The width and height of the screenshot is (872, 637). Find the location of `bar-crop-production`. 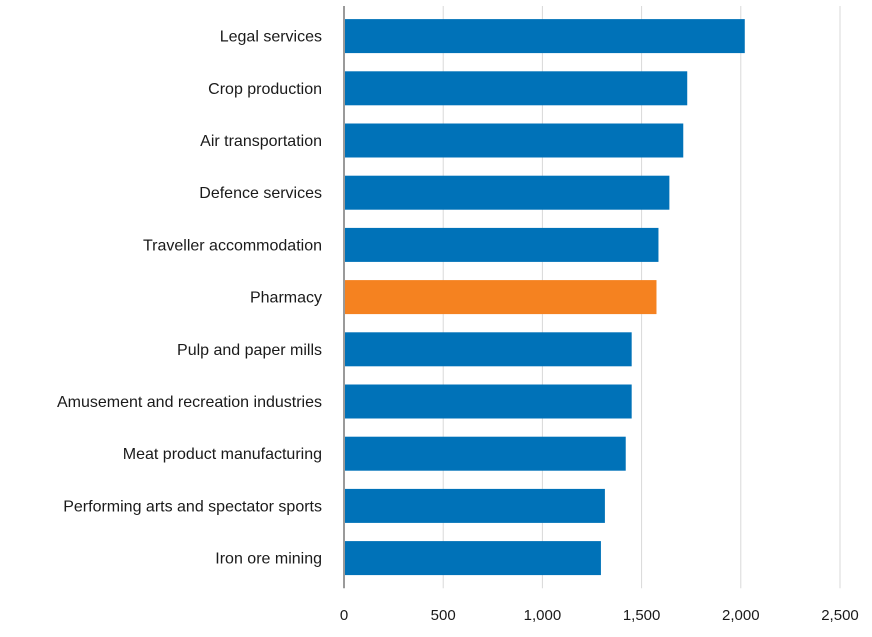

bar-crop-production is located at coordinates (516, 88).